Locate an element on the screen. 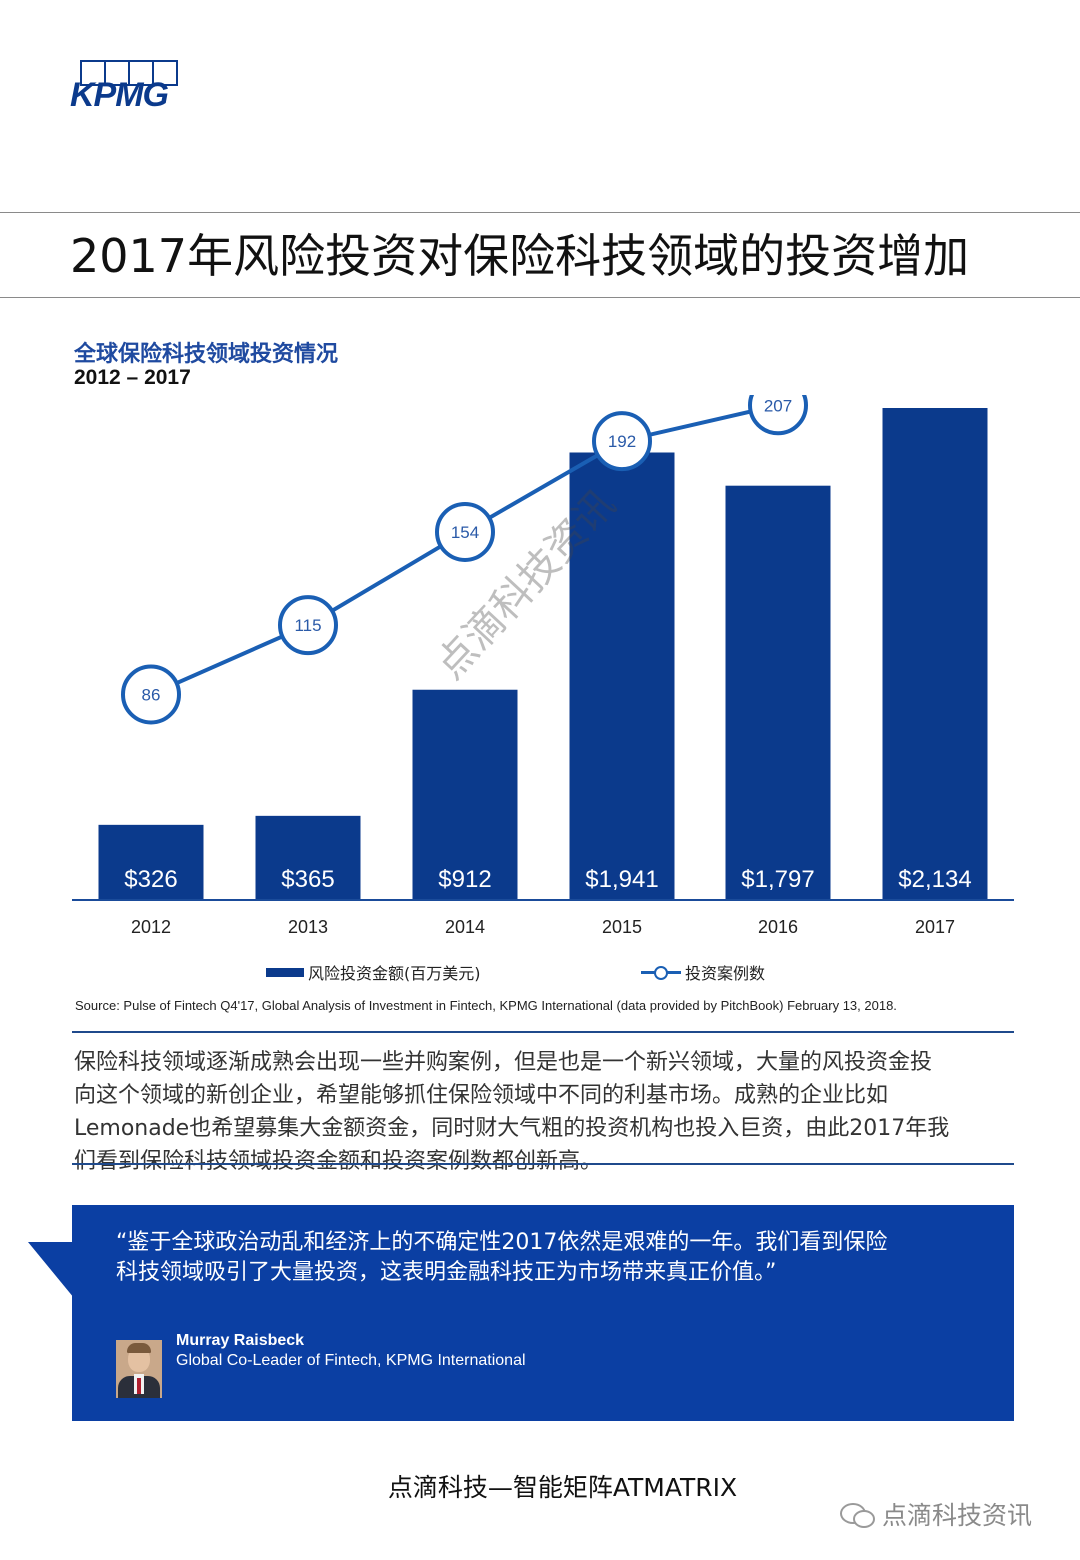 The width and height of the screenshot is (1080, 1560). deal-count-label: 86 is located at coordinates (151, 694).